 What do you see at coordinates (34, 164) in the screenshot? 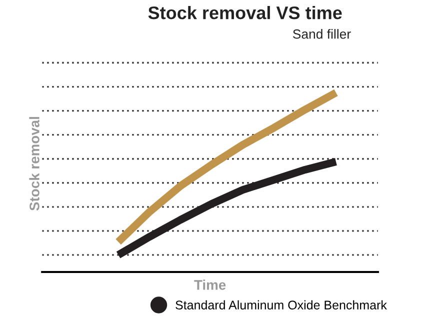
I see `y-axis-title: Stock removal` at bounding box center [34, 164].